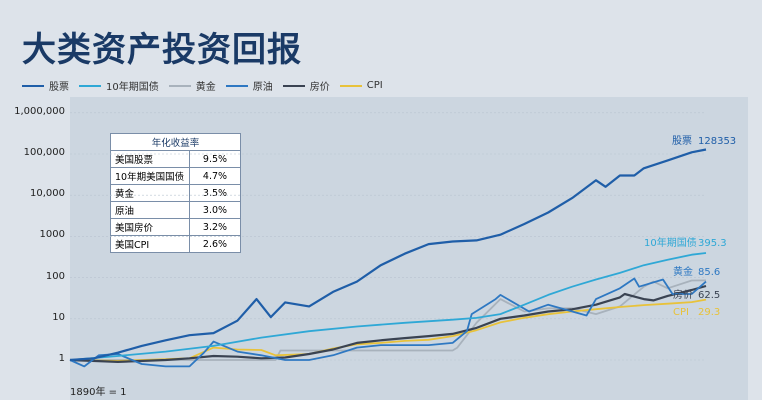 The image size is (762, 400). Describe the element at coordinates (132, 87) in the screenshot. I see `legend-label: 10年期国债` at that location.